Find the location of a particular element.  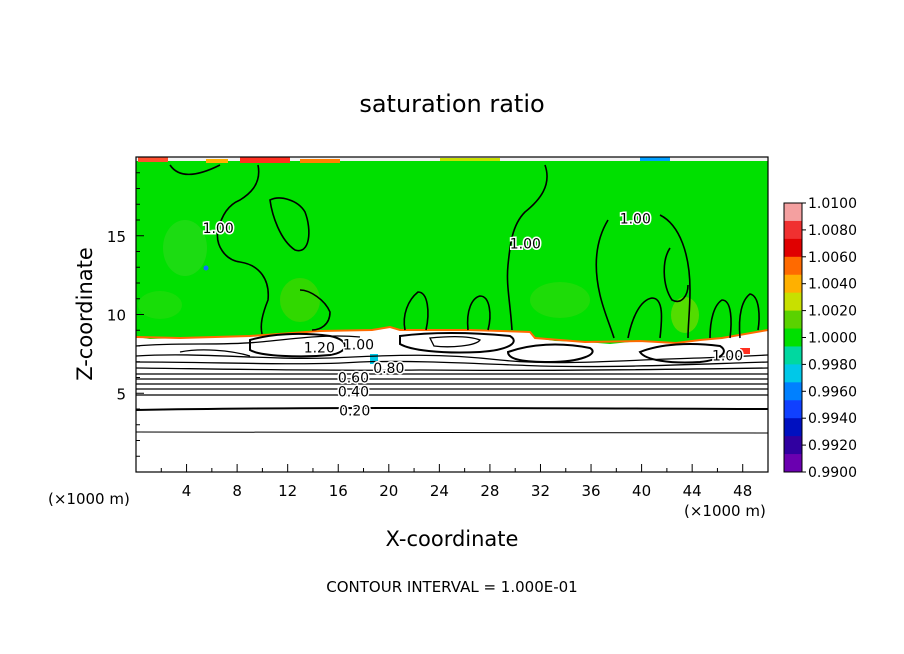

x-tick-label: 40 is located at coordinates (641, 491).